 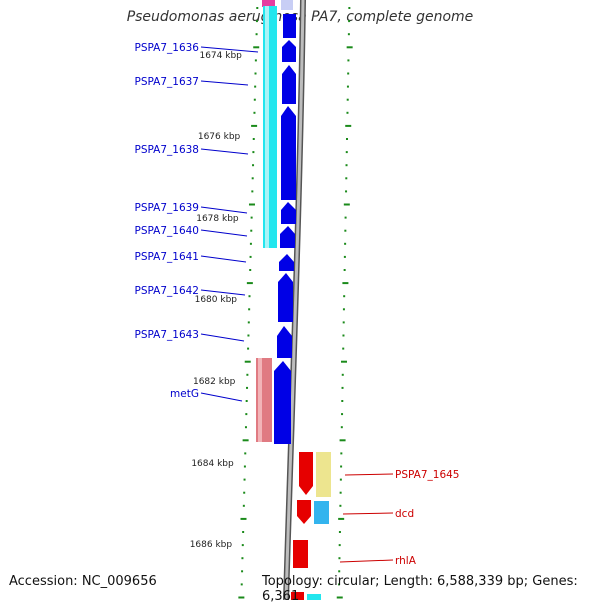 What do you see at coordinates (167, 291) in the screenshot?
I see `gene-label-left: PSPA7_1642` at bounding box center [167, 291].